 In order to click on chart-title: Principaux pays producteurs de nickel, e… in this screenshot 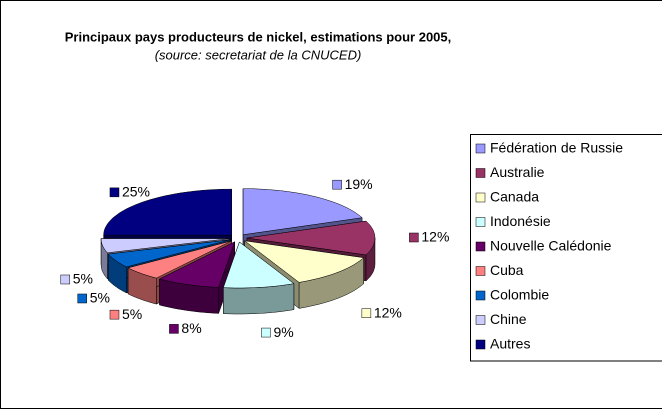, I will do `click(258, 36)`.